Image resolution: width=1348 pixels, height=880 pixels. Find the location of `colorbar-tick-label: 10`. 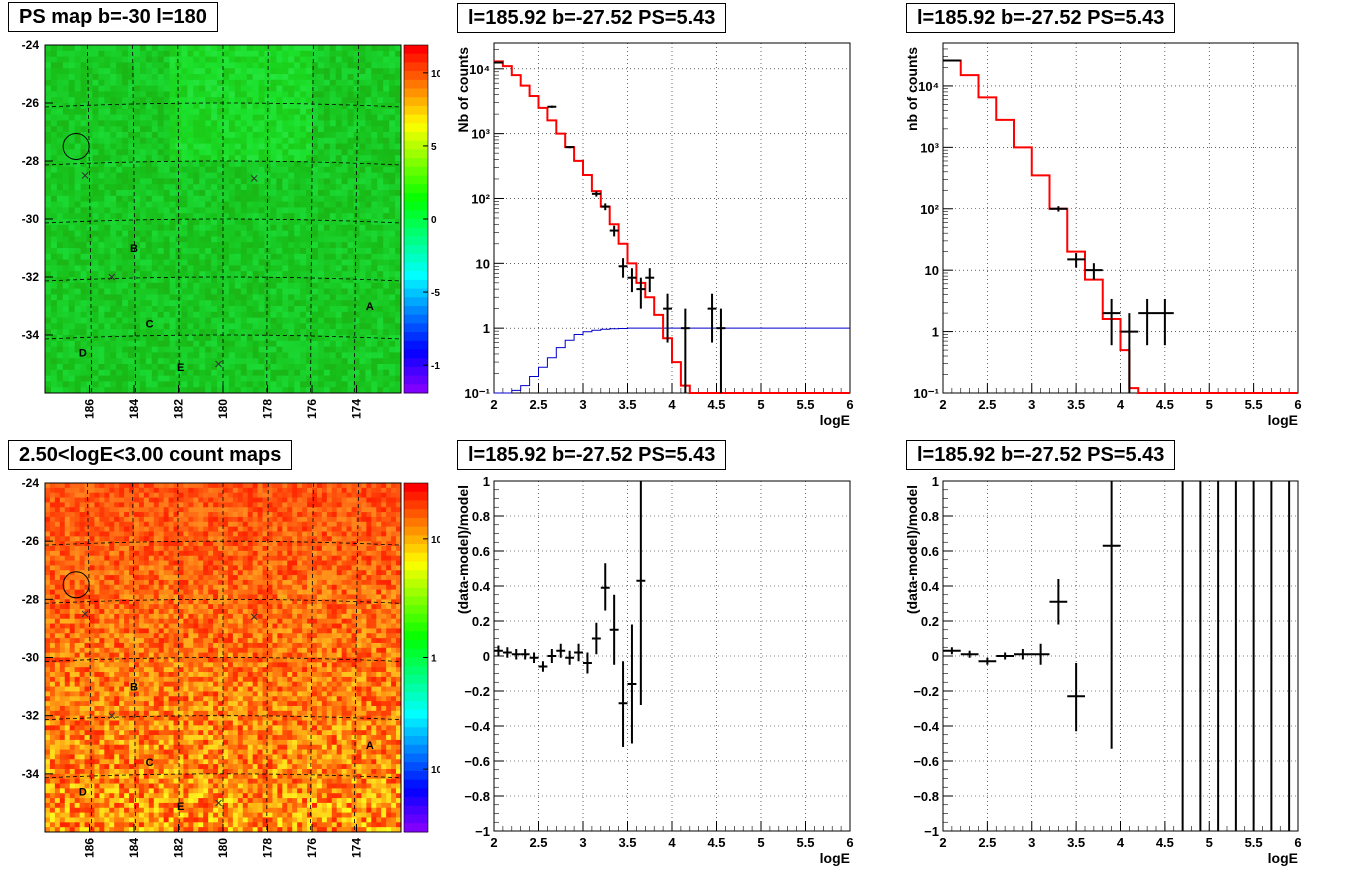

colorbar-tick-label: 10 is located at coordinates (435, 540).